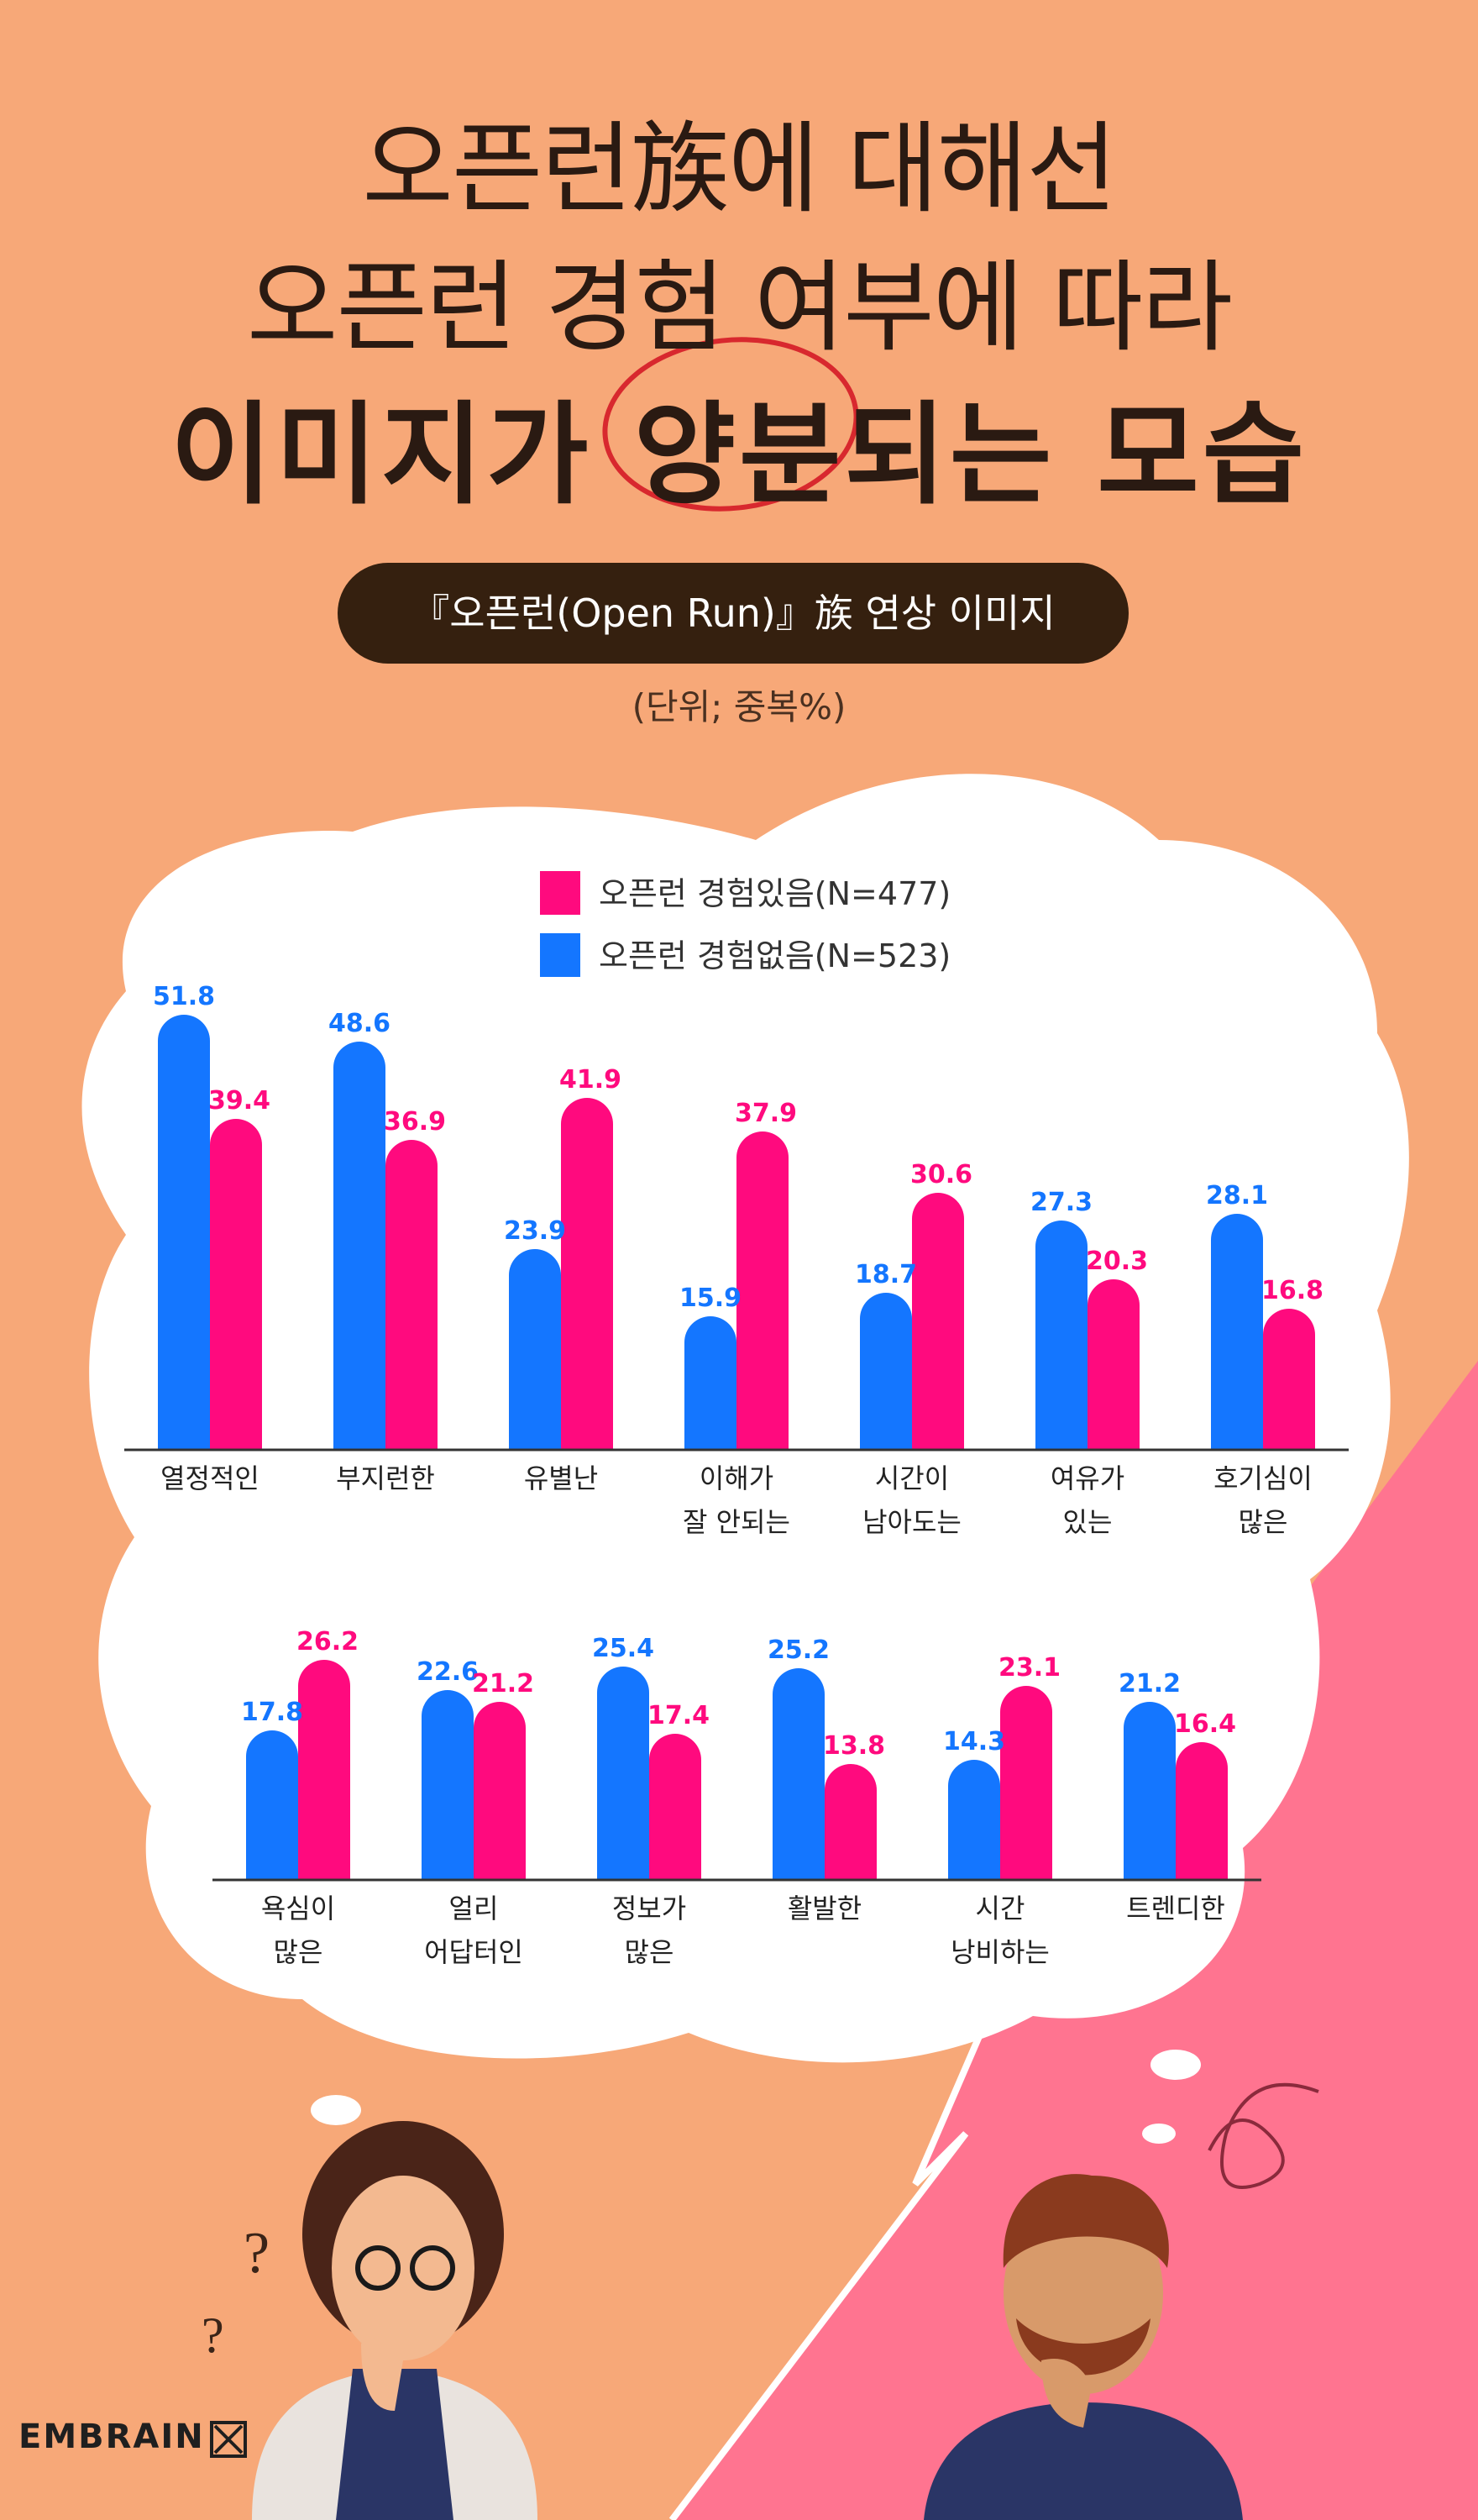  Describe the element at coordinates (298, 1908) in the screenshot. I see `category-label: 욕심이` at that location.